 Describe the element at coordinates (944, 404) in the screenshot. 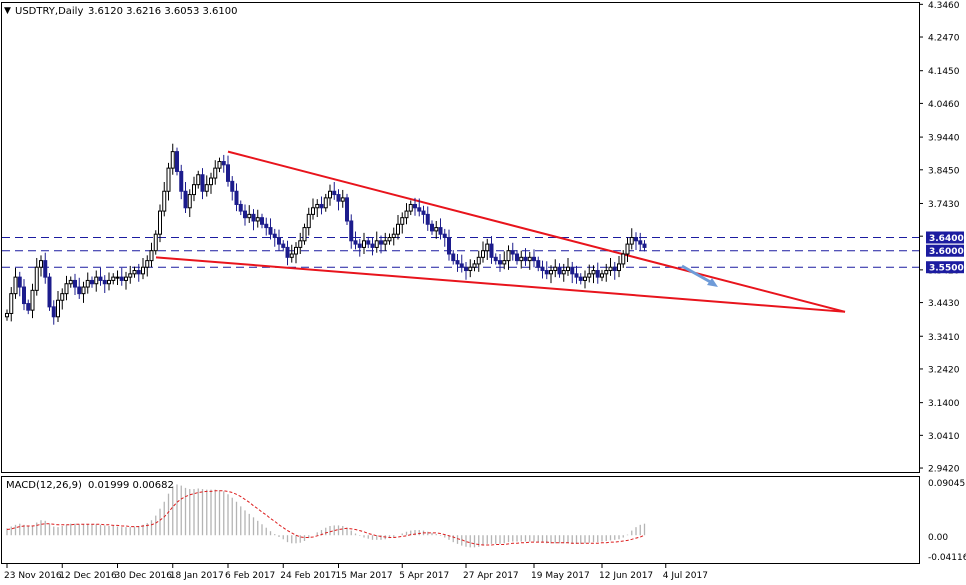

I see `y-tick-label: 3.1400` at that location.